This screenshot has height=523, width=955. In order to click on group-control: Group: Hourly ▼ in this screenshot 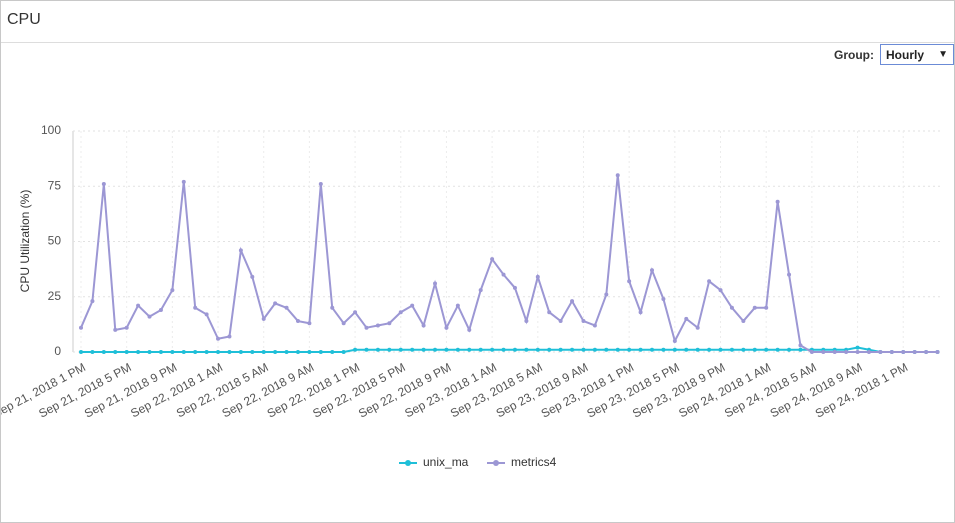, I will do `click(894, 54)`.